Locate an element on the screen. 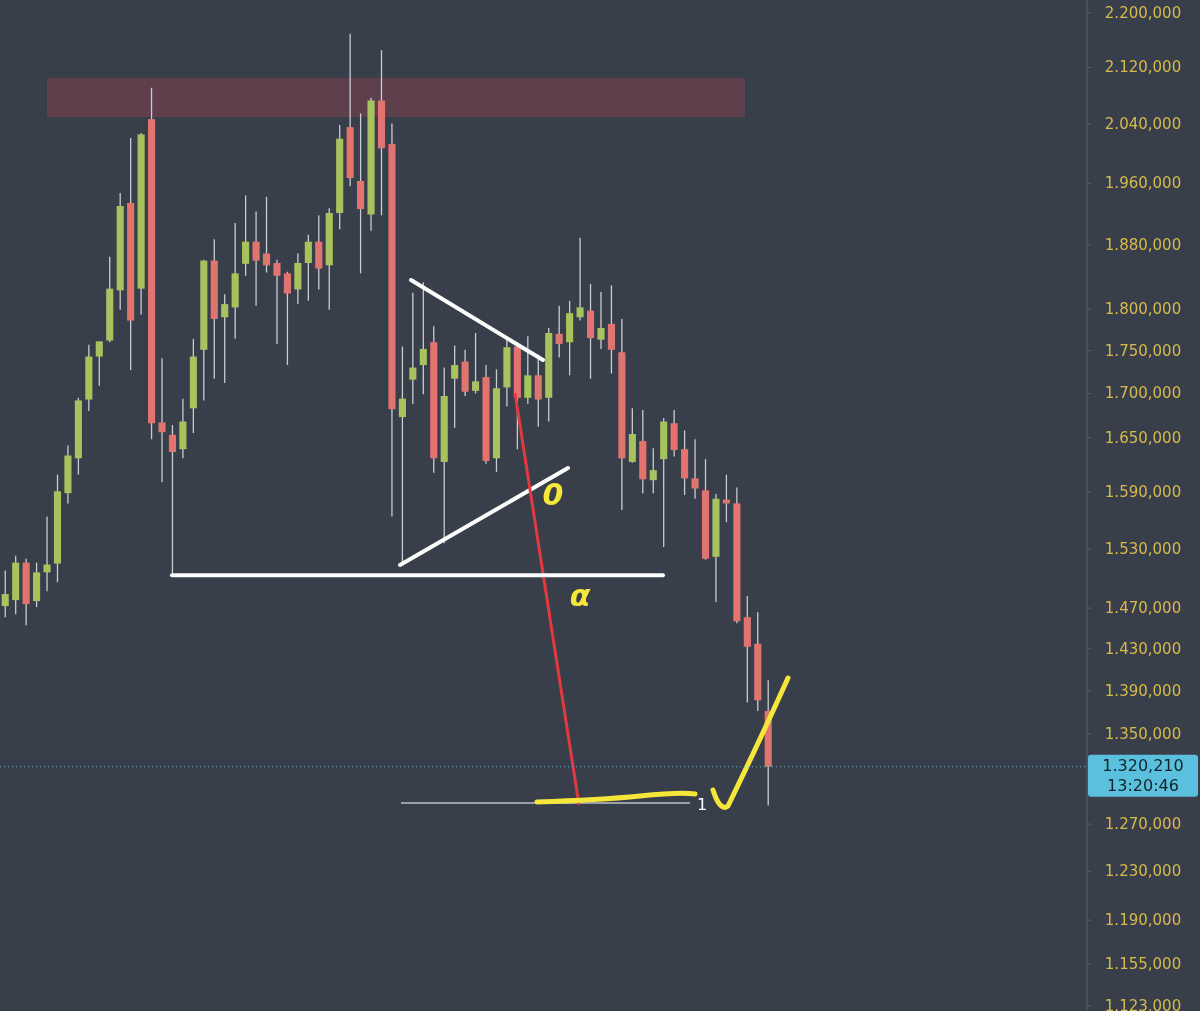 Image resolution: width=1200 pixels, height=1011 pixels. y-tick-label: 1.700,000 is located at coordinates (1143, 393).